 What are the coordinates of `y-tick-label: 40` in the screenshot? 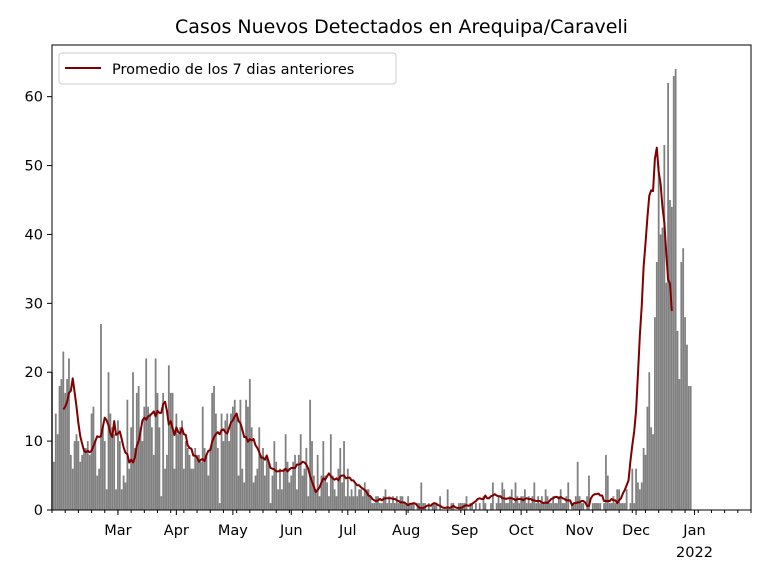 It's located at (34, 235).